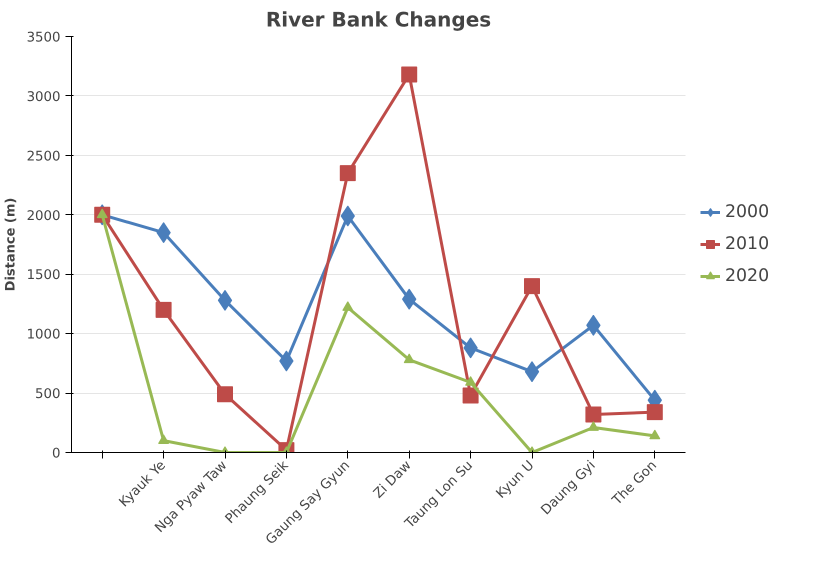  I want to click on legend-label: 2020, so click(747, 276).